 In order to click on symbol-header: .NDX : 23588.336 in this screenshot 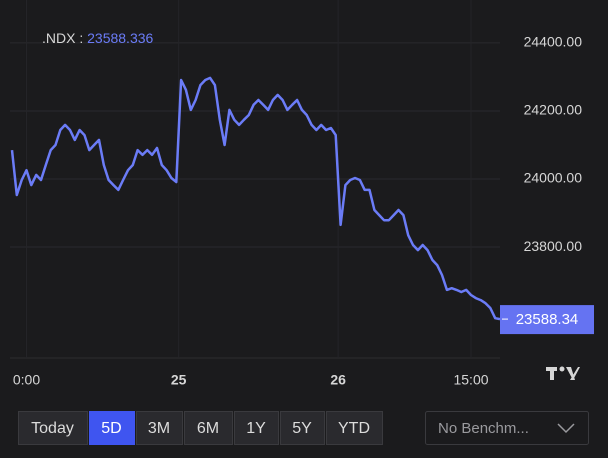, I will do `click(98, 38)`.